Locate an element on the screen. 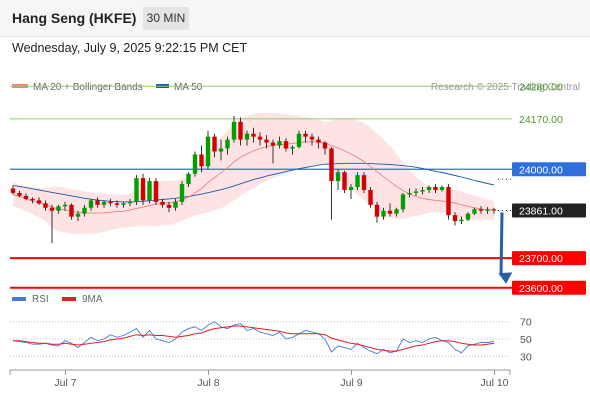 This screenshot has width=590, height=400. credit-text: Research © 2025 Trading Central is located at coordinates (505, 87).